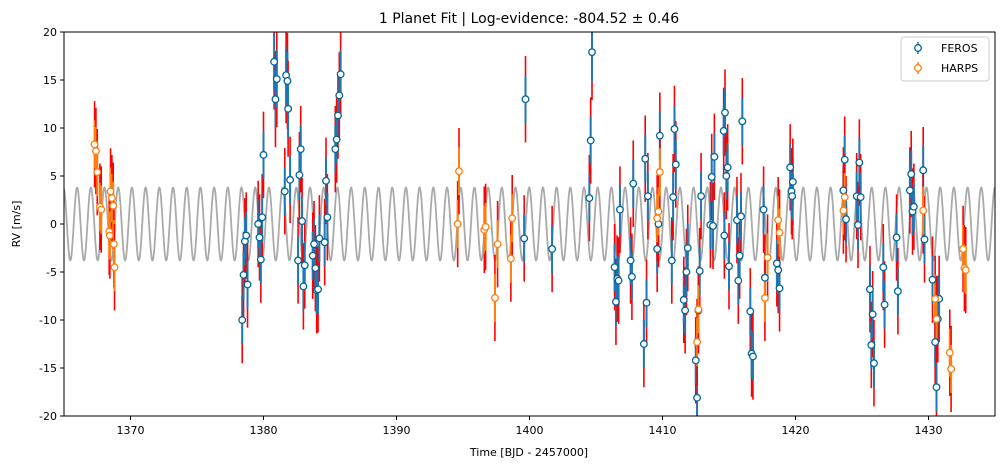 Image resolution: width=1004 pixels, height=472 pixels. What do you see at coordinates (264, 430) in the screenshot?
I see `x-tick-label: 1380` at bounding box center [264, 430].